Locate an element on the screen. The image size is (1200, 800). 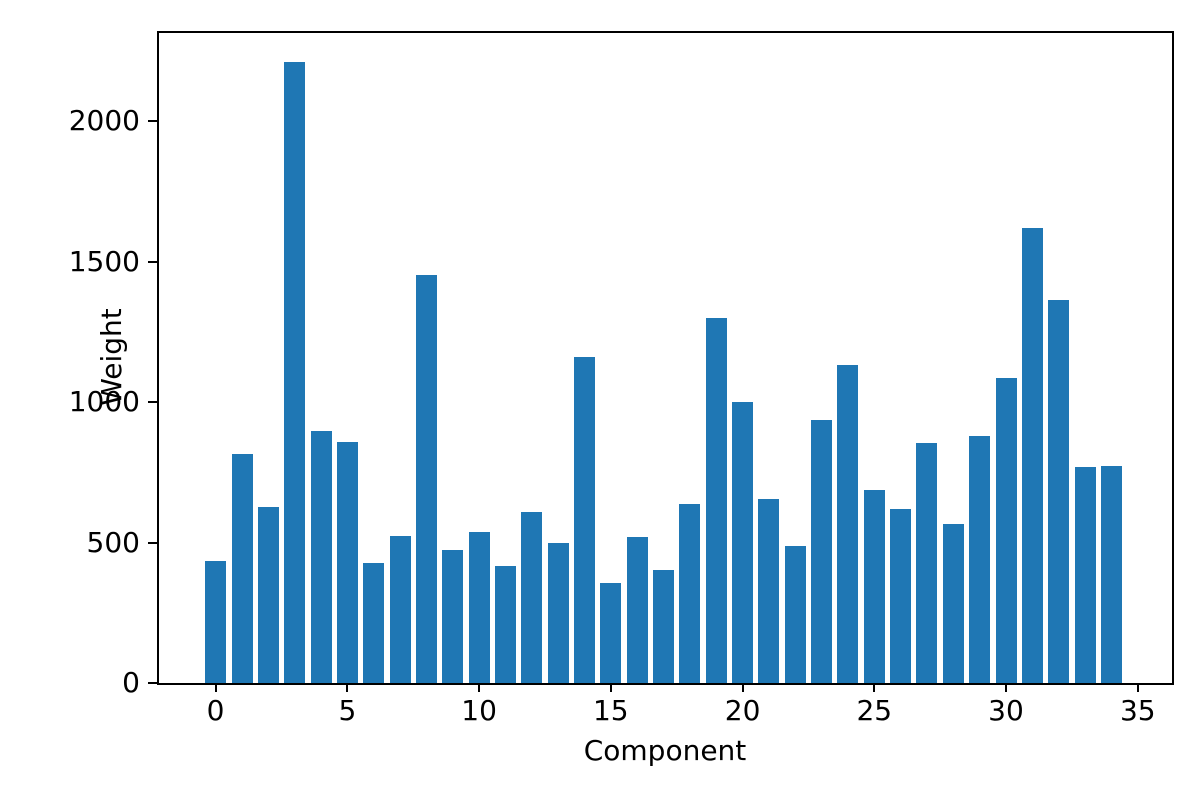
x-tick-label-30: 30 is located at coordinates (1006, 710).